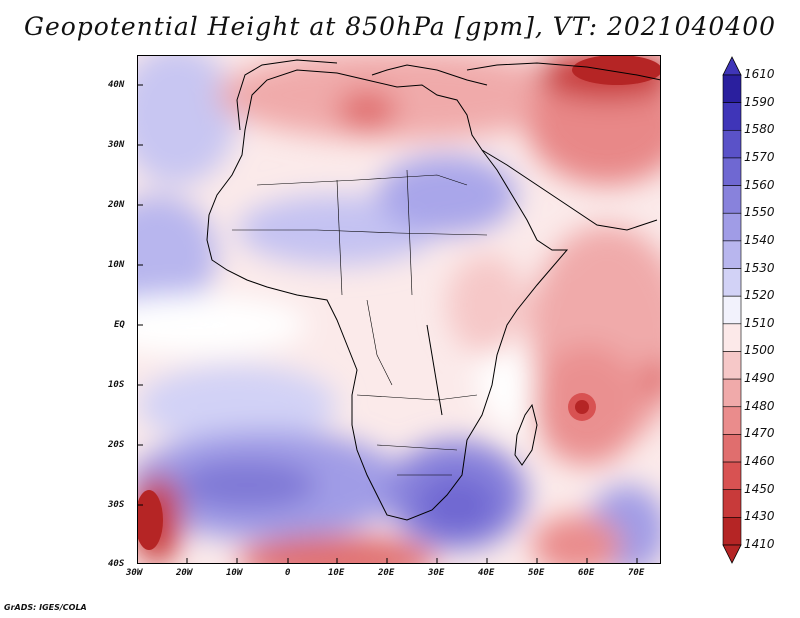 The width and height of the screenshot is (800, 618). What do you see at coordinates (486, 573) in the screenshot?
I see `lon-label-40e: 40E` at bounding box center [486, 573].